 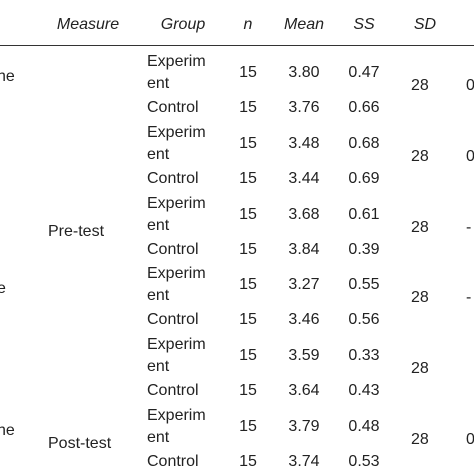 I want to click on ss: 0.48, so click(x=364, y=426).